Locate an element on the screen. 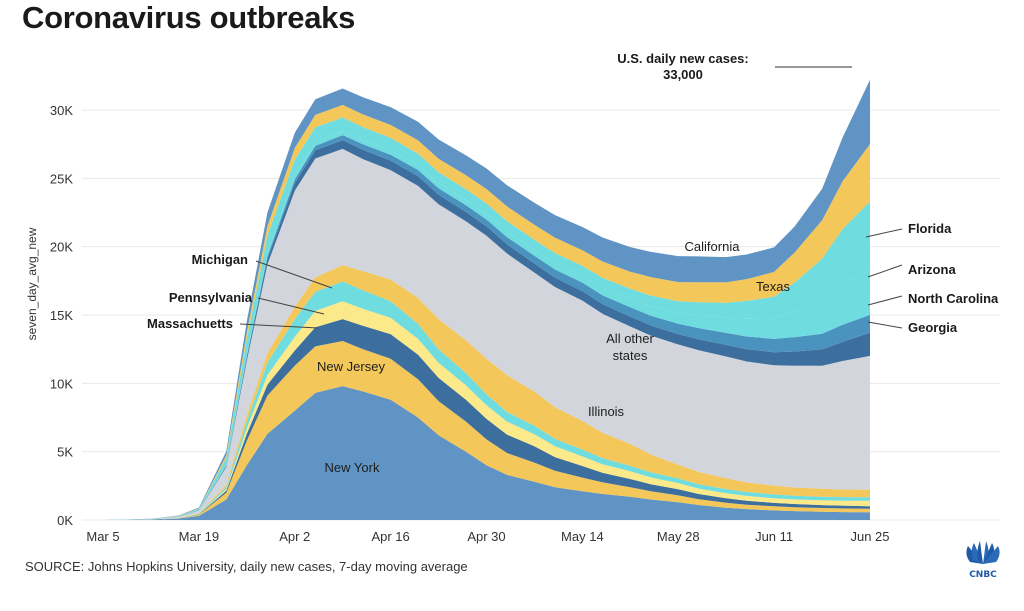 This screenshot has width=1024, height=611. label-new-york: New York is located at coordinates (352, 467).